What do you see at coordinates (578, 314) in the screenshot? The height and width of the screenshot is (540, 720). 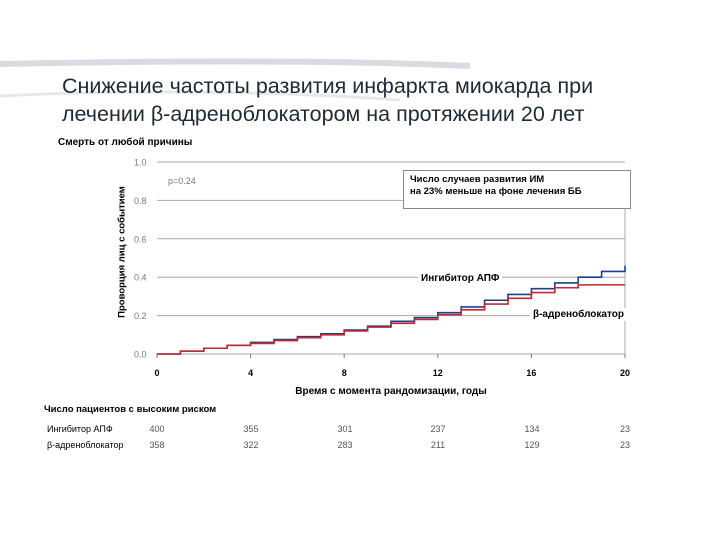 I see `series-label-beta-blocker: β-адреноблокатор` at bounding box center [578, 314].